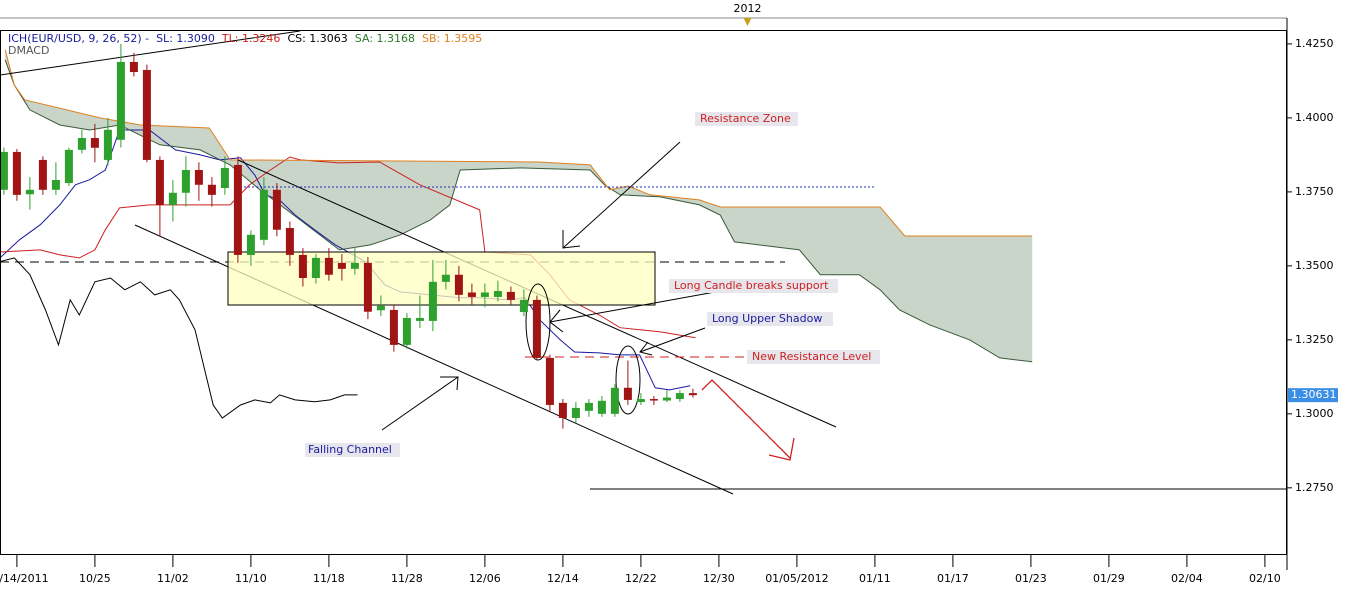  I want to click on annotation: New Resistance Level, so click(811, 356).